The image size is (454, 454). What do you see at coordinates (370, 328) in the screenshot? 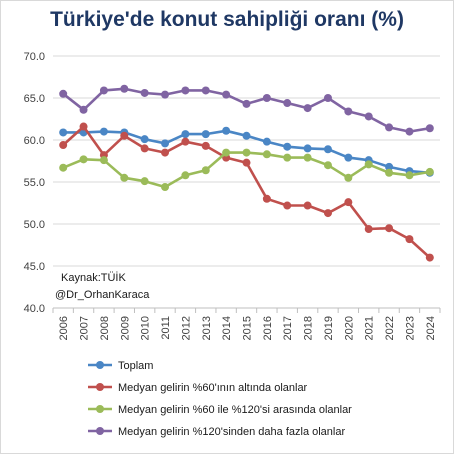
I see `x-tick-label: 2021` at bounding box center [370, 328].